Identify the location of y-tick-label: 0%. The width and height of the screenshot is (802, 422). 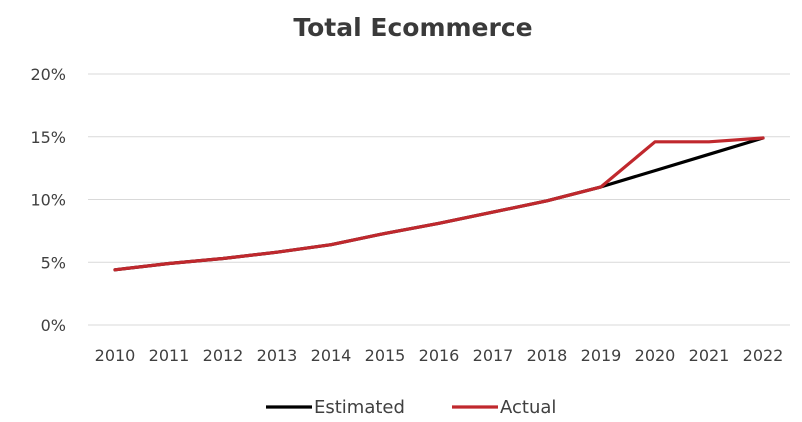
(53, 325).